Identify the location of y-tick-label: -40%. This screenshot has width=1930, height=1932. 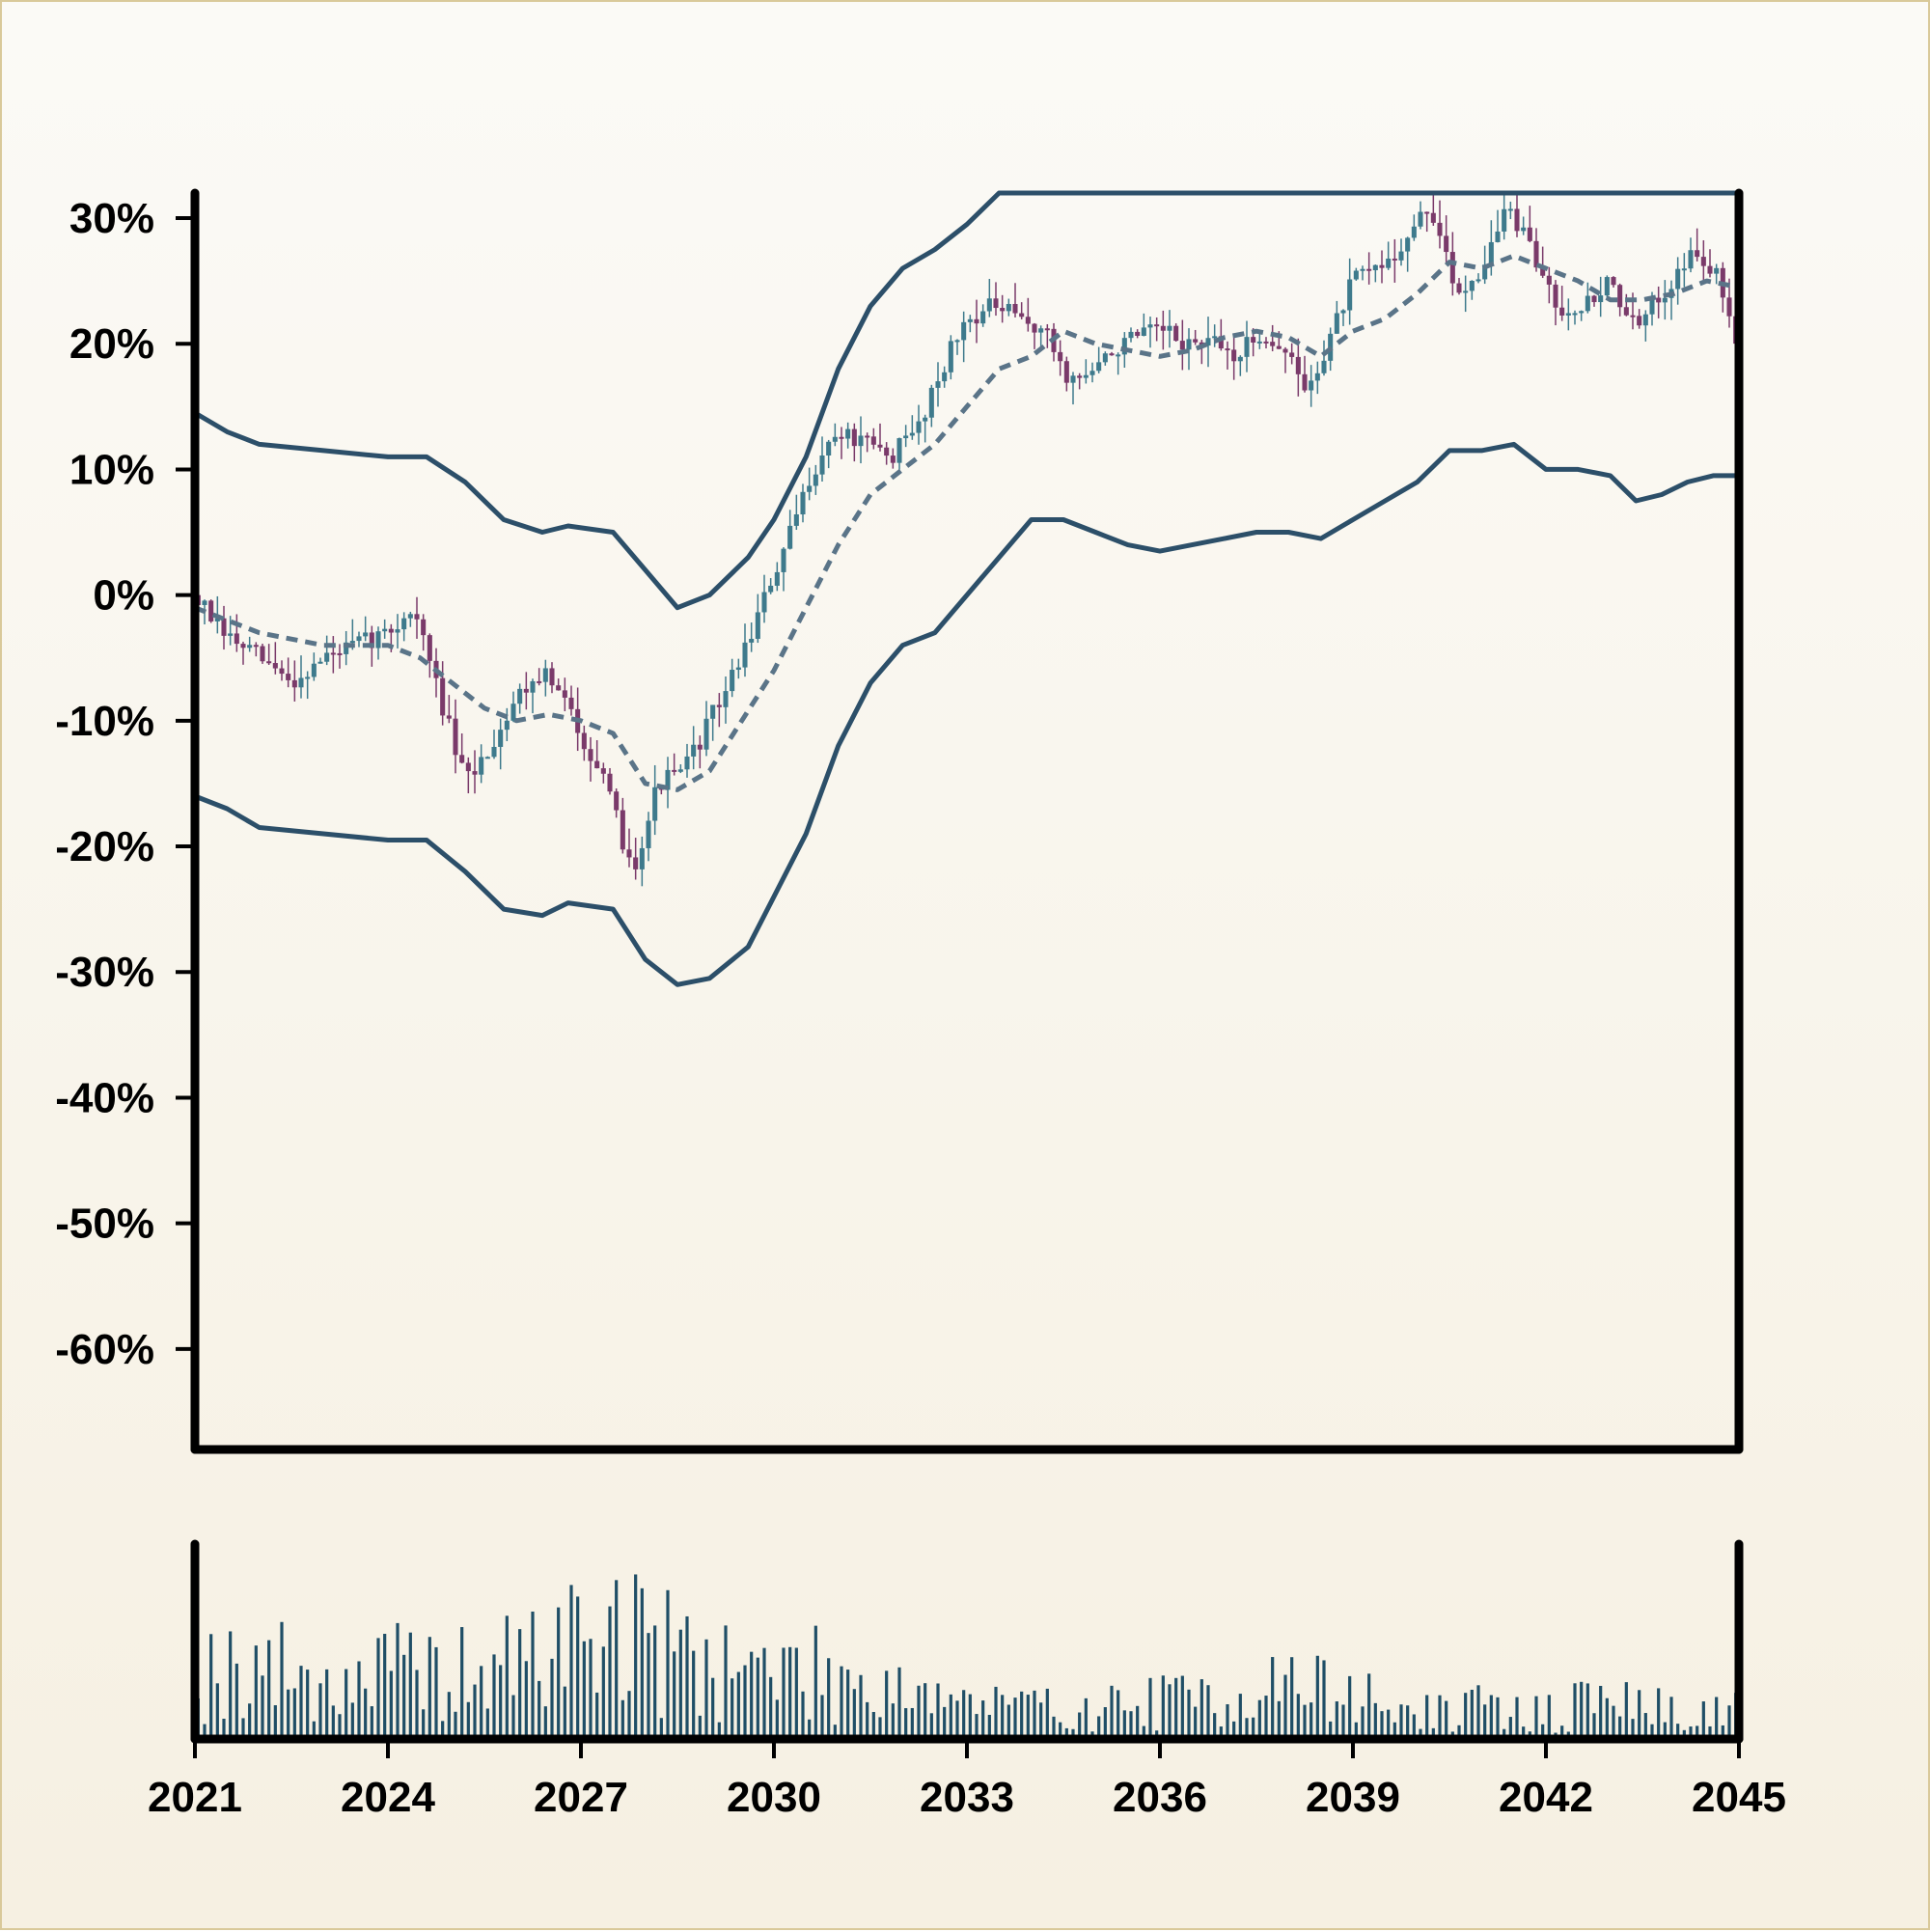
(104, 1097).